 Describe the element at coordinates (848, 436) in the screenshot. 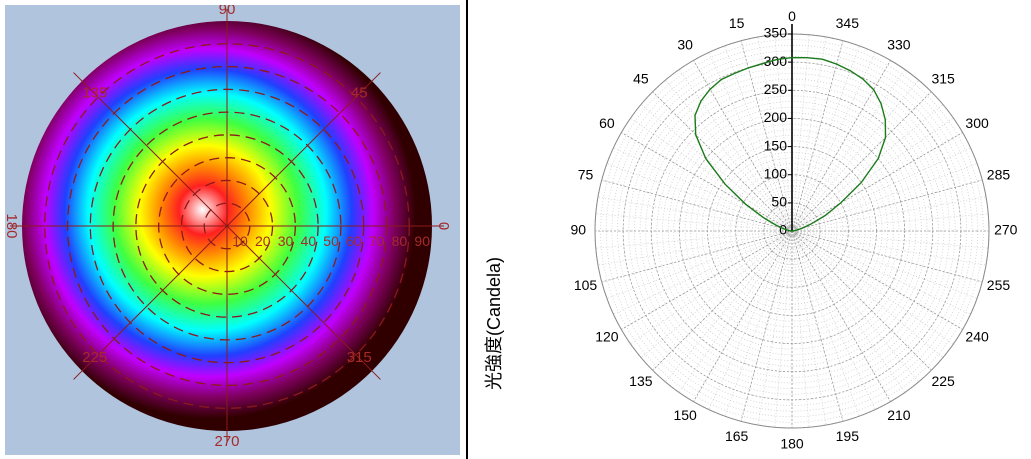

I see `polar-angle-label: 195` at that location.